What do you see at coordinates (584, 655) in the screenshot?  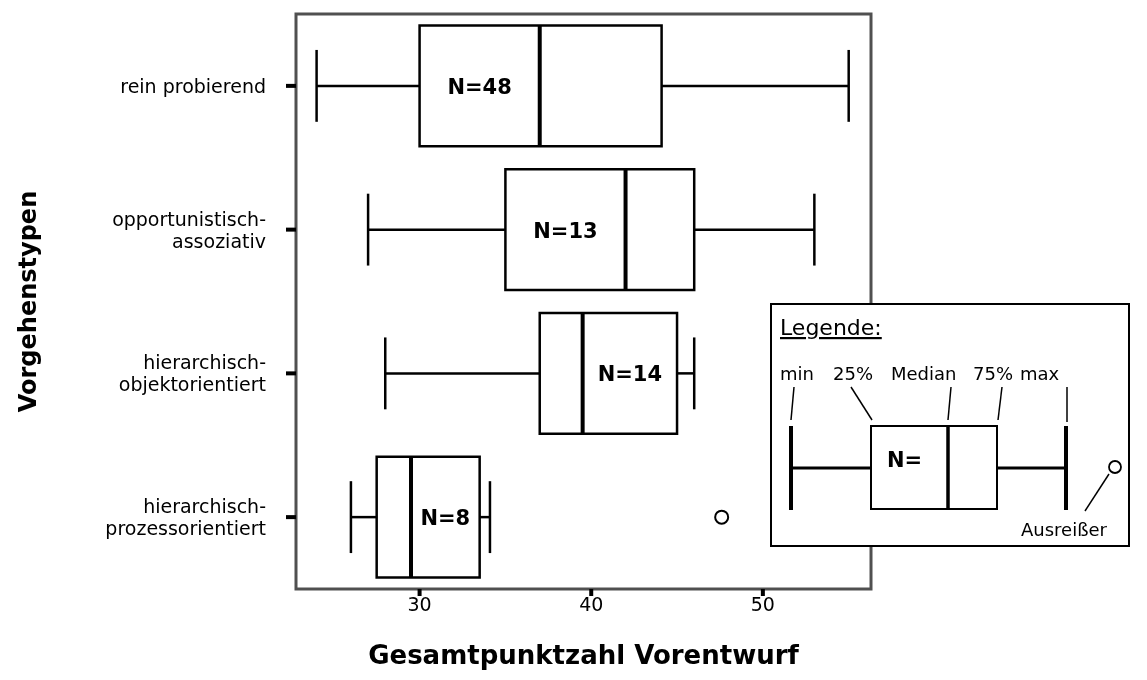 I see `x-axis-title: Gesamtpunktzahl Vorentwurf` at bounding box center [584, 655].